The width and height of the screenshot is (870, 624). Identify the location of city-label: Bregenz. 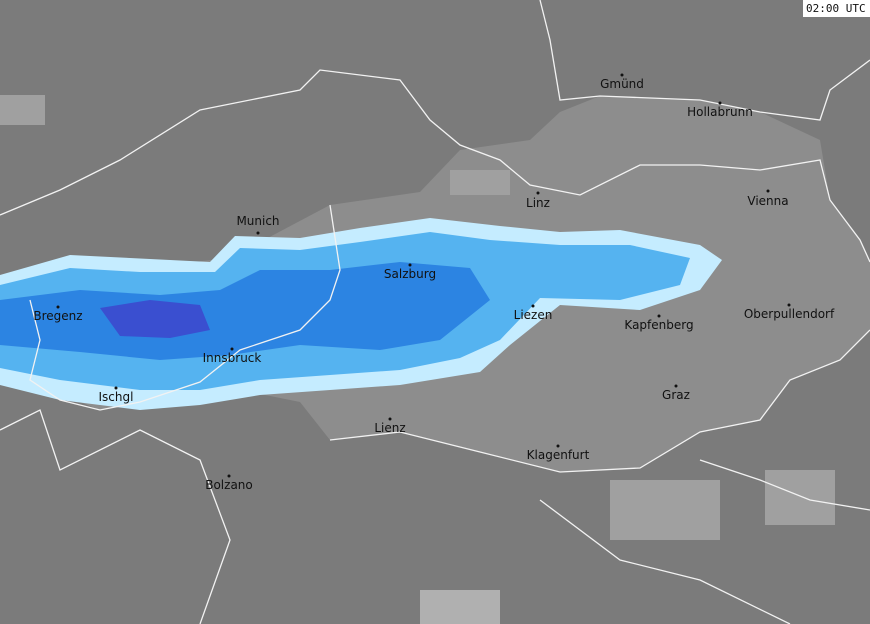
(57, 316).